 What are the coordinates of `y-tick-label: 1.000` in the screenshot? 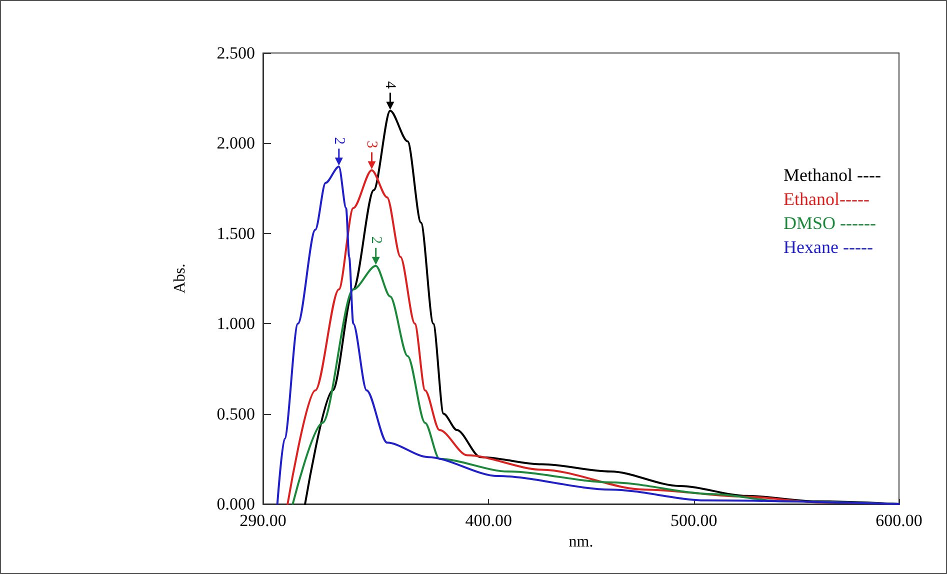 It's located at (235, 324).